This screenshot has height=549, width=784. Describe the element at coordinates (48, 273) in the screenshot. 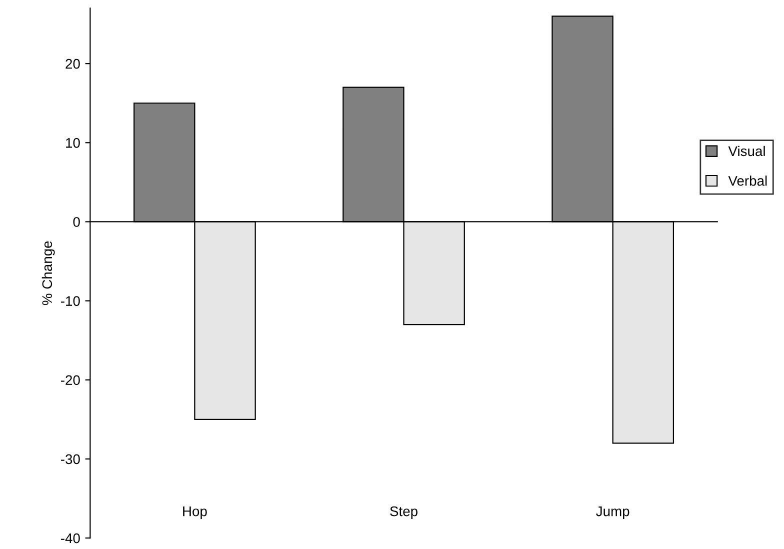

I see `y-axis-title: % Change` at that location.